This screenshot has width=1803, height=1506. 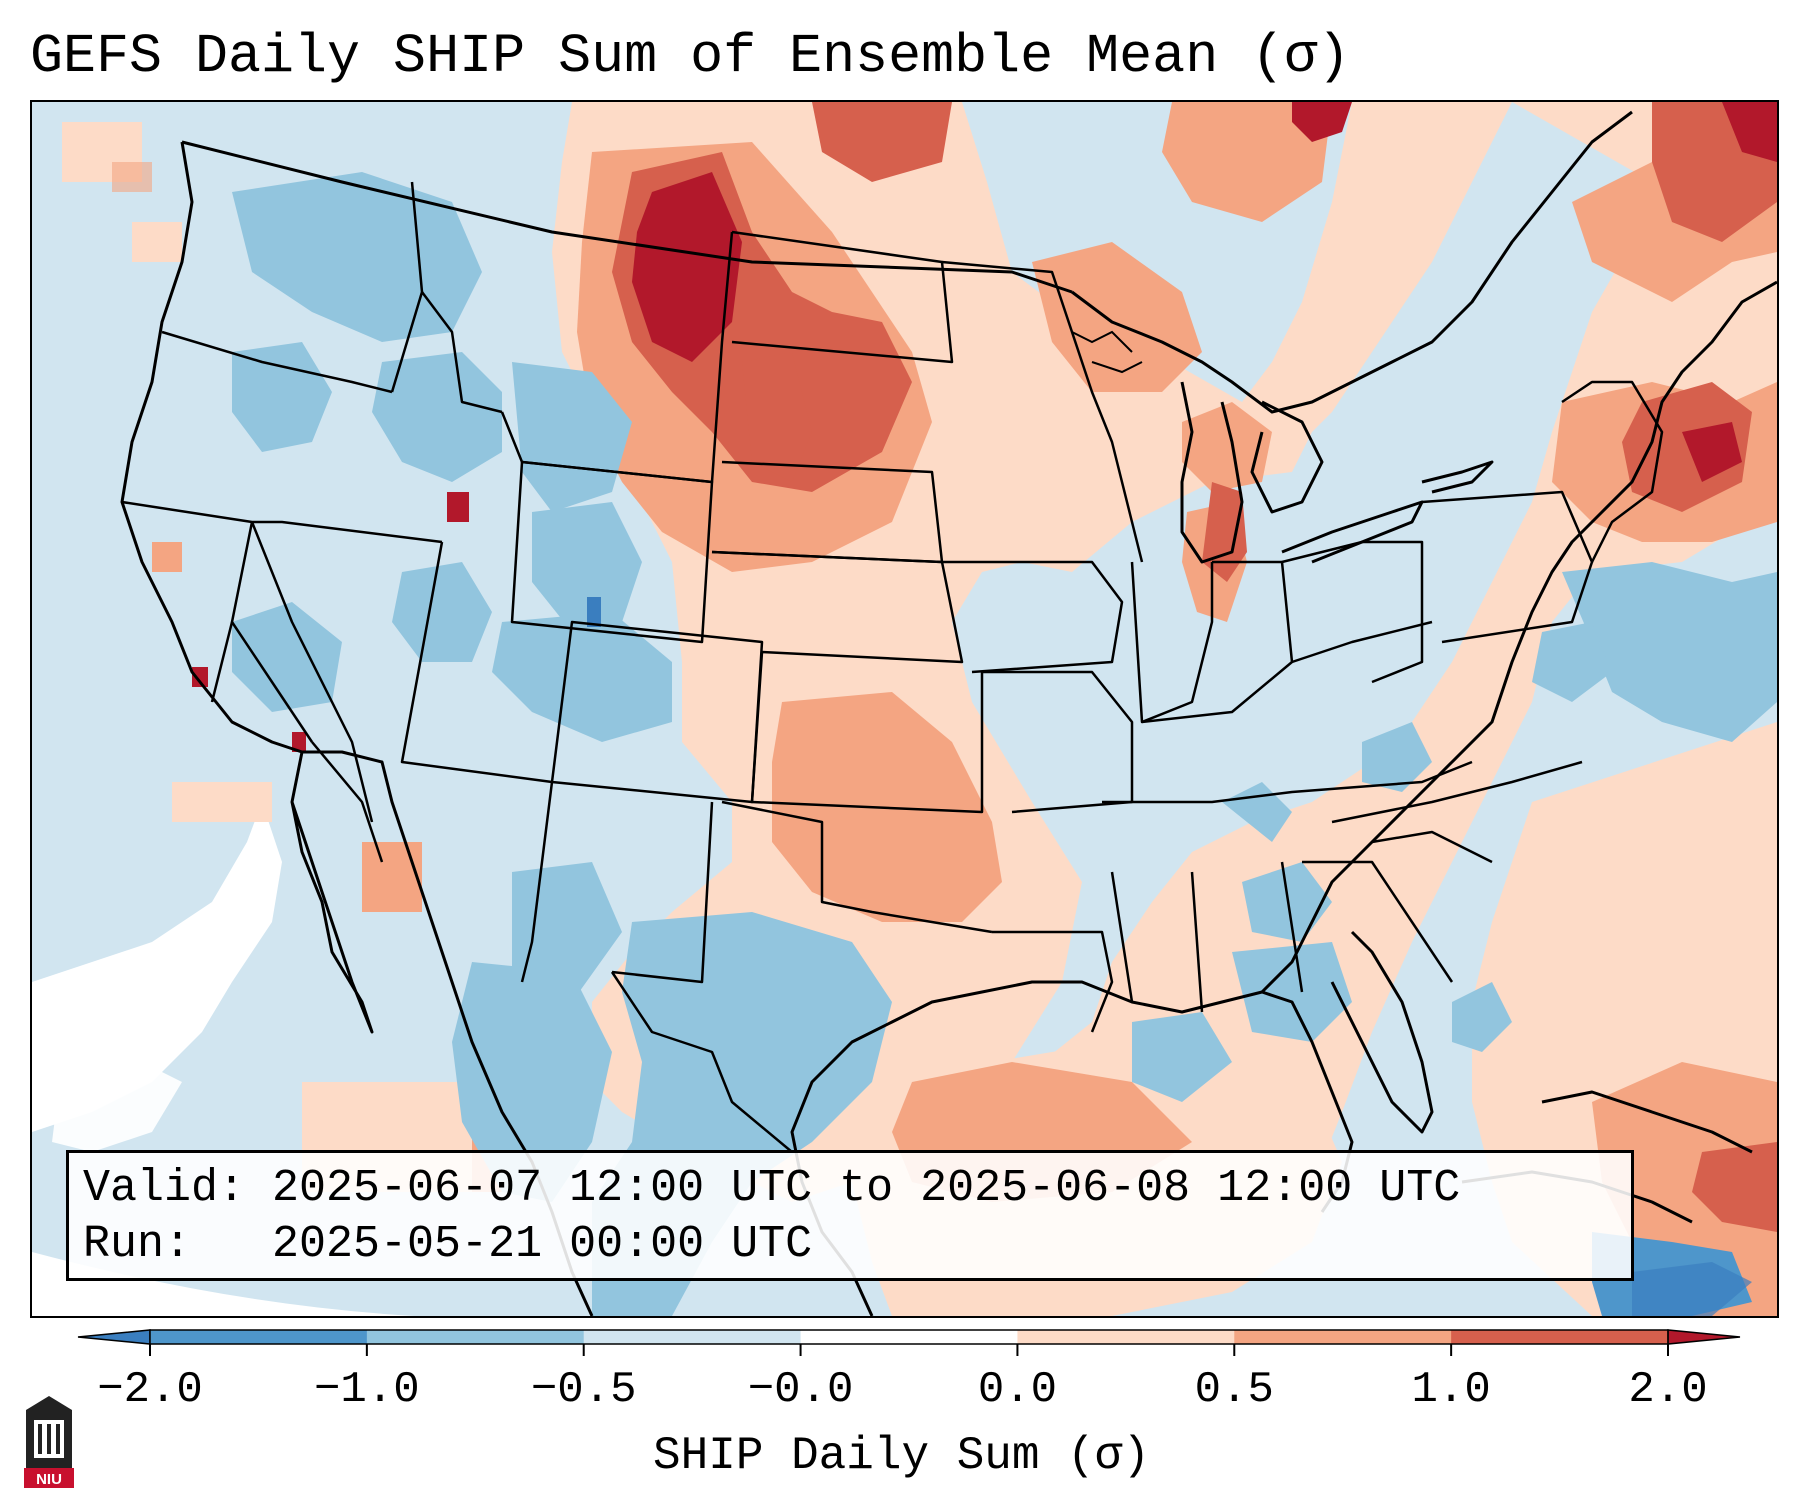 I want to click on new-england, so click(x=1612, y=471).